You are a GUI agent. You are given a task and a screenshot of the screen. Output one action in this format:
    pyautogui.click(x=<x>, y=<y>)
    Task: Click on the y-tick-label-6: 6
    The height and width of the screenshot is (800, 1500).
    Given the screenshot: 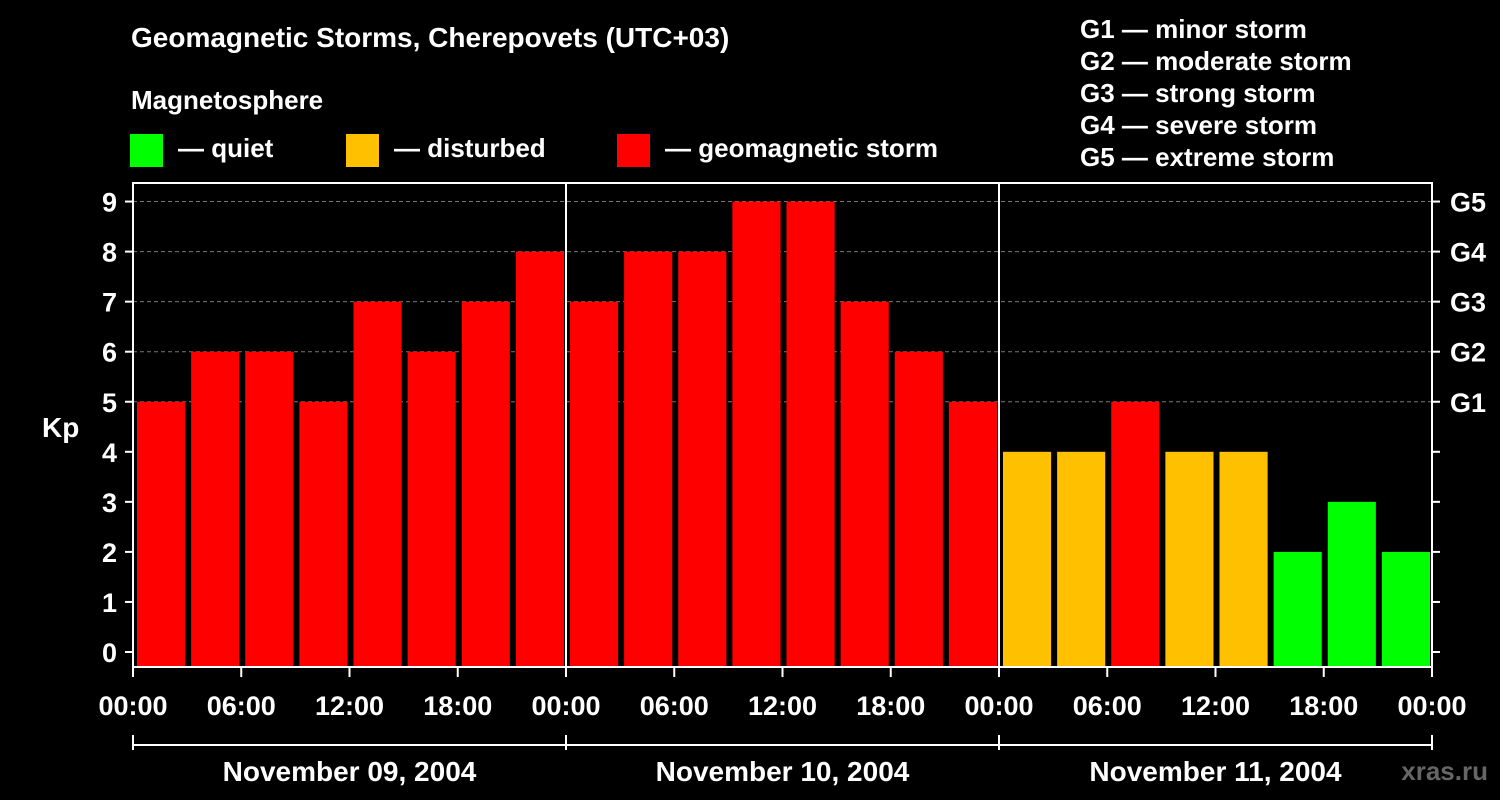 What is the action you would take?
    pyautogui.click(x=109, y=353)
    